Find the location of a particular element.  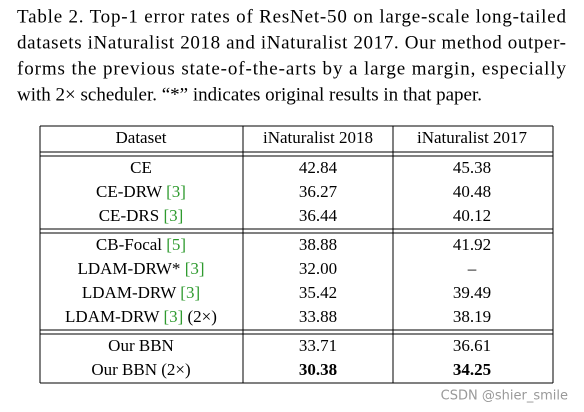

method-name: CE-DRS is located at coordinates (129, 215).